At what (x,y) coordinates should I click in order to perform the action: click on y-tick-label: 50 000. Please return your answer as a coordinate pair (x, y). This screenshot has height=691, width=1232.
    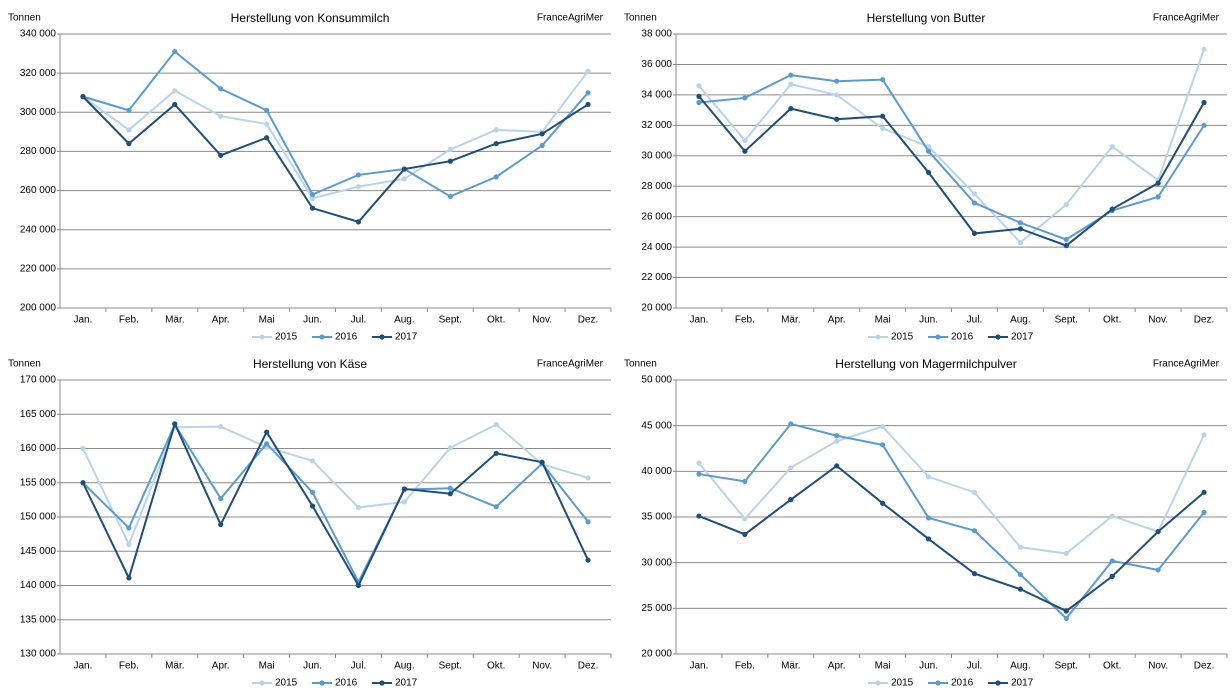
    Looking at the image, I should click on (656, 380).